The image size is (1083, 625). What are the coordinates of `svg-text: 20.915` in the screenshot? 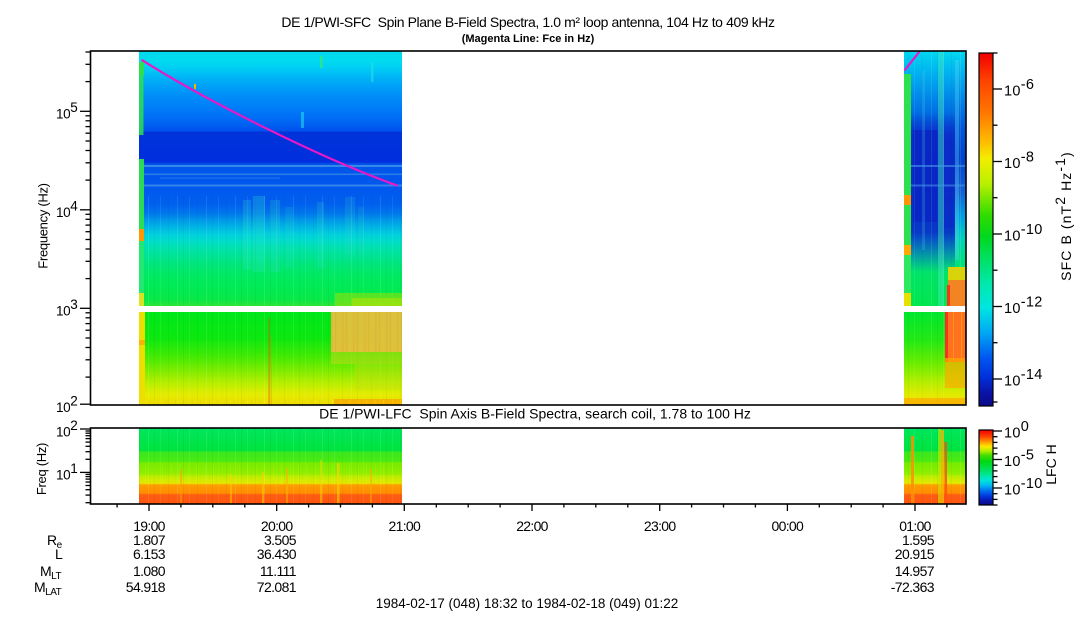 It's located at (915, 554).